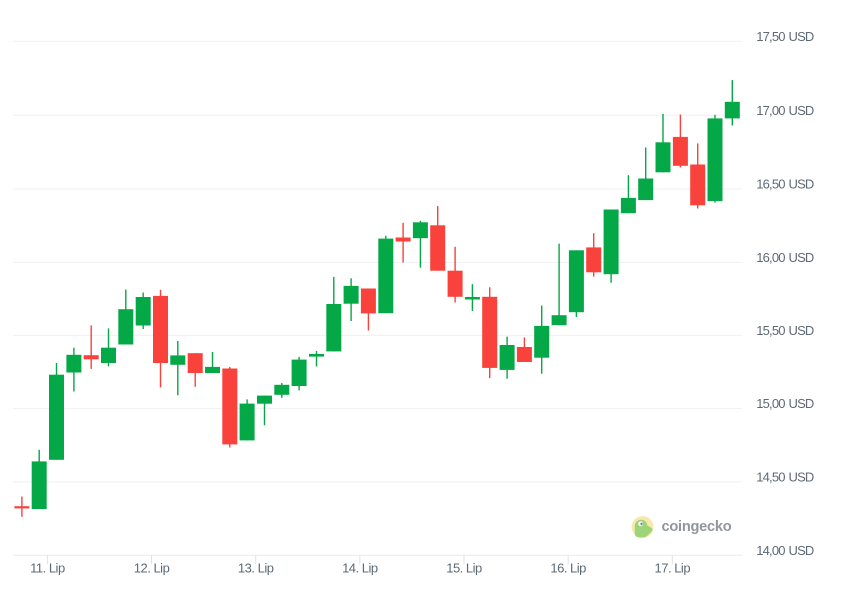 The width and height of the screenshot is (852, 595). What do you see at coordinates (785, 403) in the screenshot?
I see `svg-text: 15,00 USD` at bounding box center [785, 403].